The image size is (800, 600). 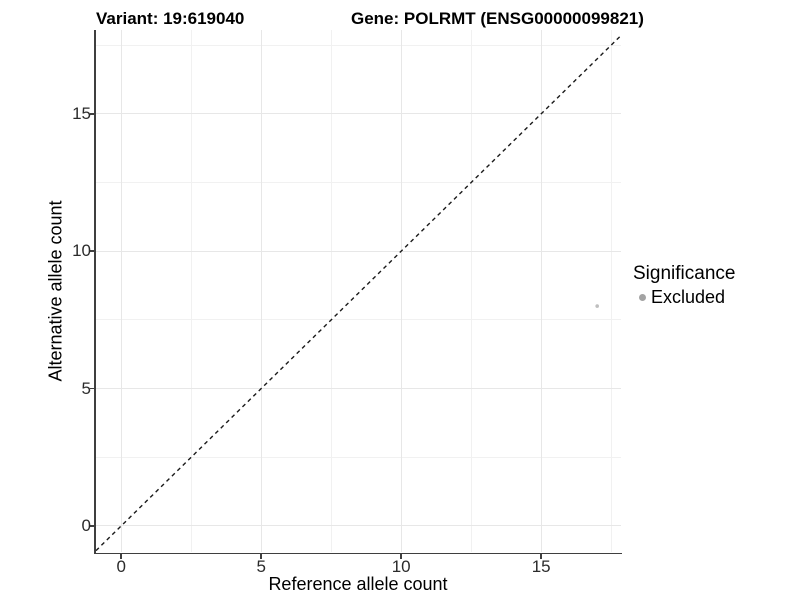 What do you see at coordinates (541, 566) in the screenshot?
I see `x-tick-label: 15` at bounding box center [541, 566].